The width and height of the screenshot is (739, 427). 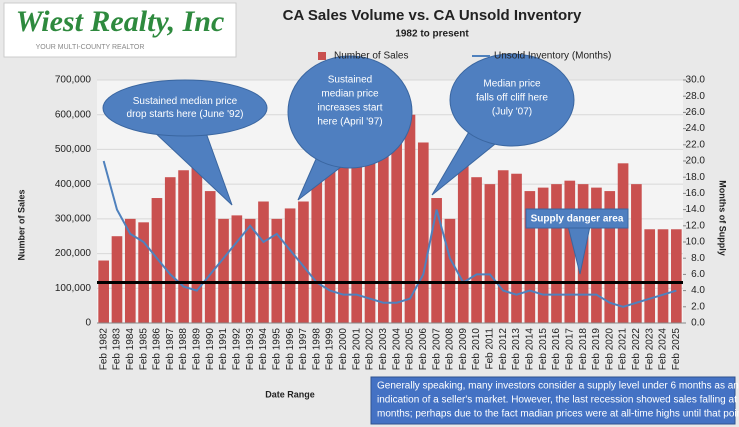 I want to click on x-tick-label: Feb 1986, so click(x=157, y=349).